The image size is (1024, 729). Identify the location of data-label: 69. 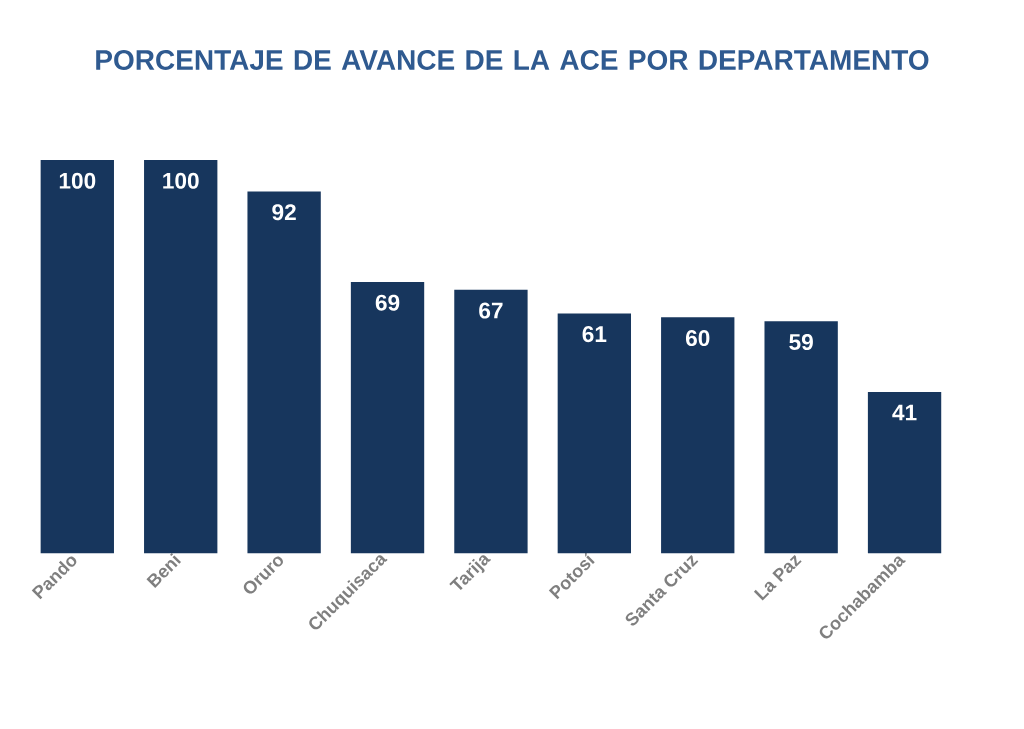
(387, 302).